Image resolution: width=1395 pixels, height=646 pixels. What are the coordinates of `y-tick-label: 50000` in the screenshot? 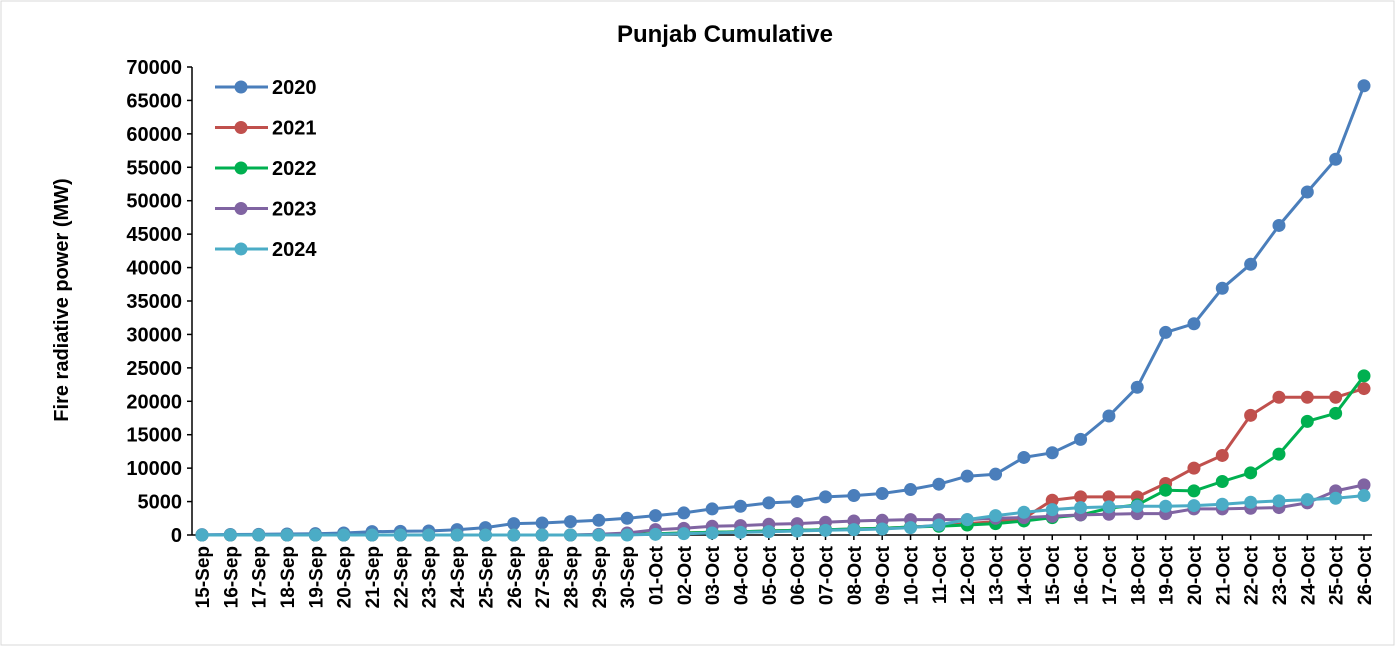 It's located at (154, 202).